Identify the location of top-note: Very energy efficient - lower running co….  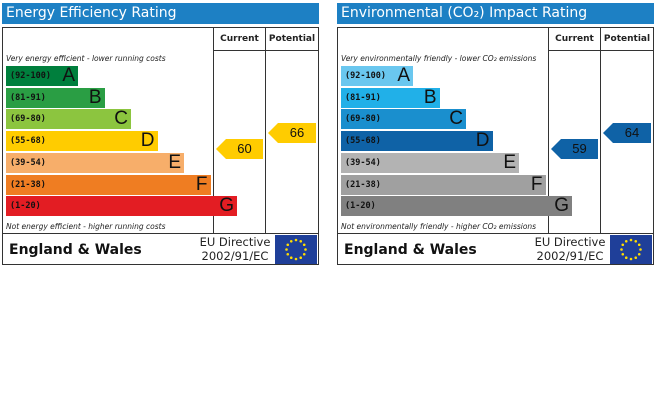
(86, 58).